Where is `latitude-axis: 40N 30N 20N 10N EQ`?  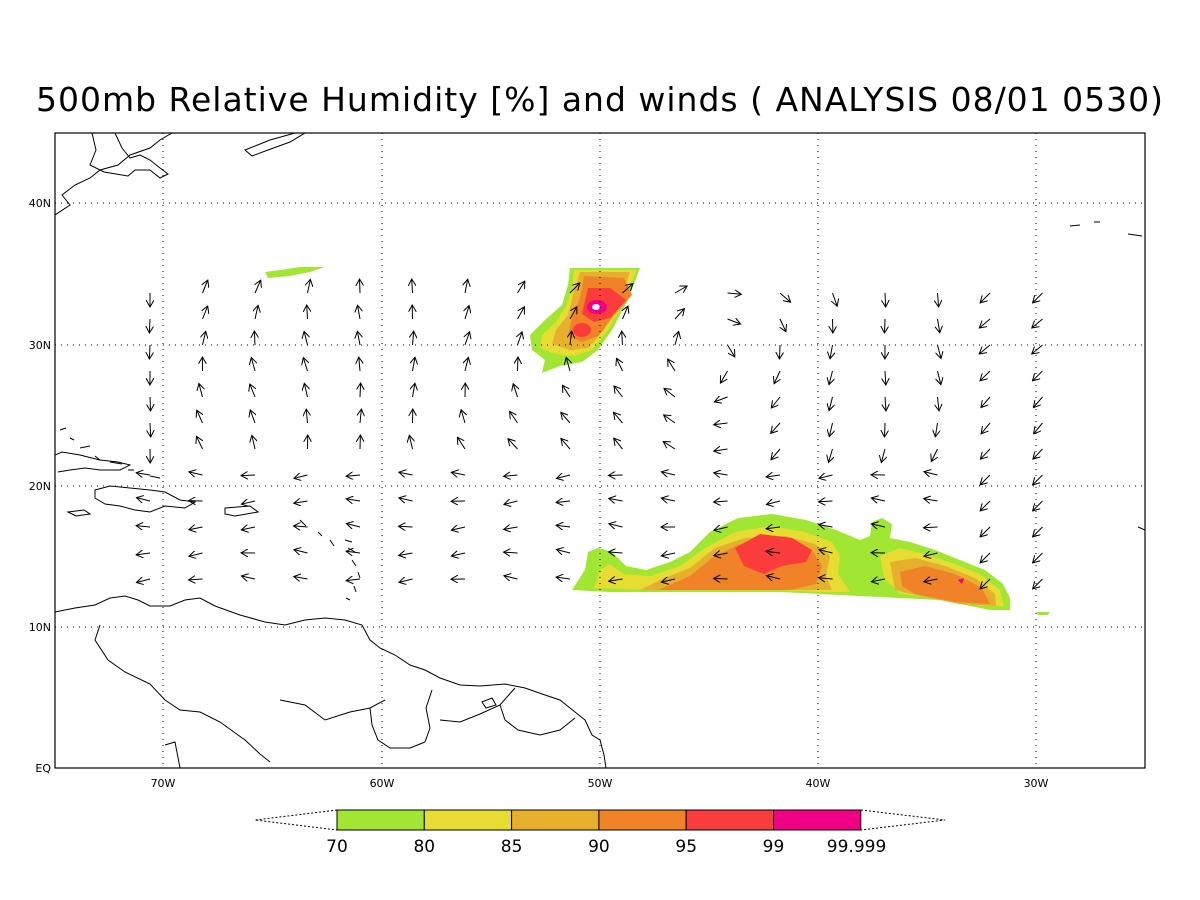 latitude-axis: 40N 30N 20N 10N EQ is located at coordinates (40, 486).